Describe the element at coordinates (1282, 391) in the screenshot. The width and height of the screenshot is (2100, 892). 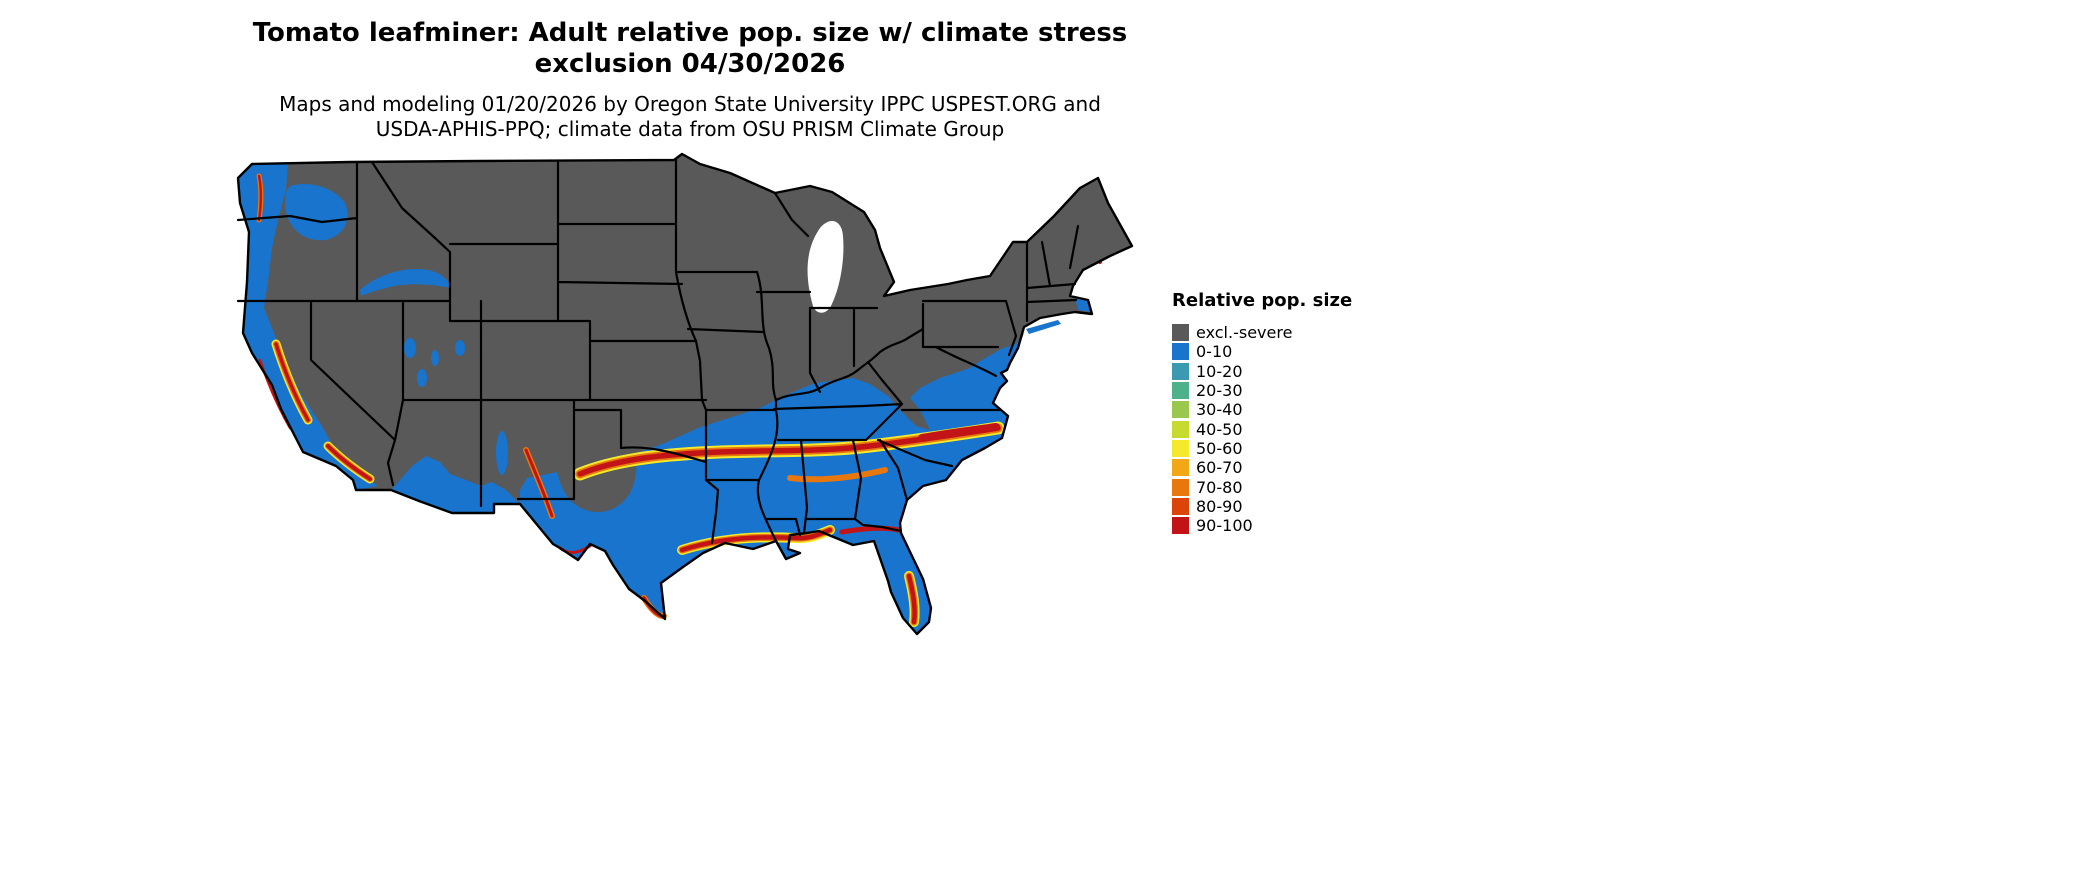
I see `legend-entry: 20-30` at that location.